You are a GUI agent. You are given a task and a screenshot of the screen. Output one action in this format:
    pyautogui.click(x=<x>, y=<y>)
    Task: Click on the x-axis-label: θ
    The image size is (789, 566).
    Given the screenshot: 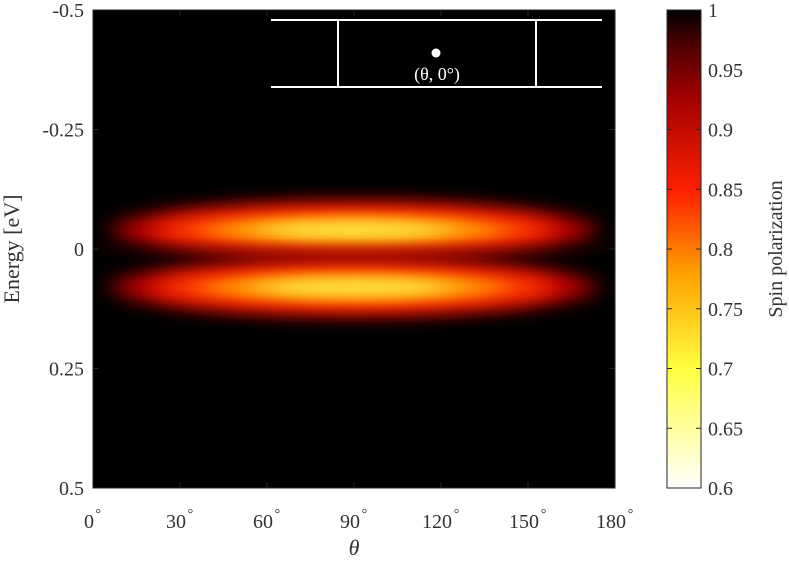 What is the action you would take?
    pyautogui.click(x=354, y=547)
    